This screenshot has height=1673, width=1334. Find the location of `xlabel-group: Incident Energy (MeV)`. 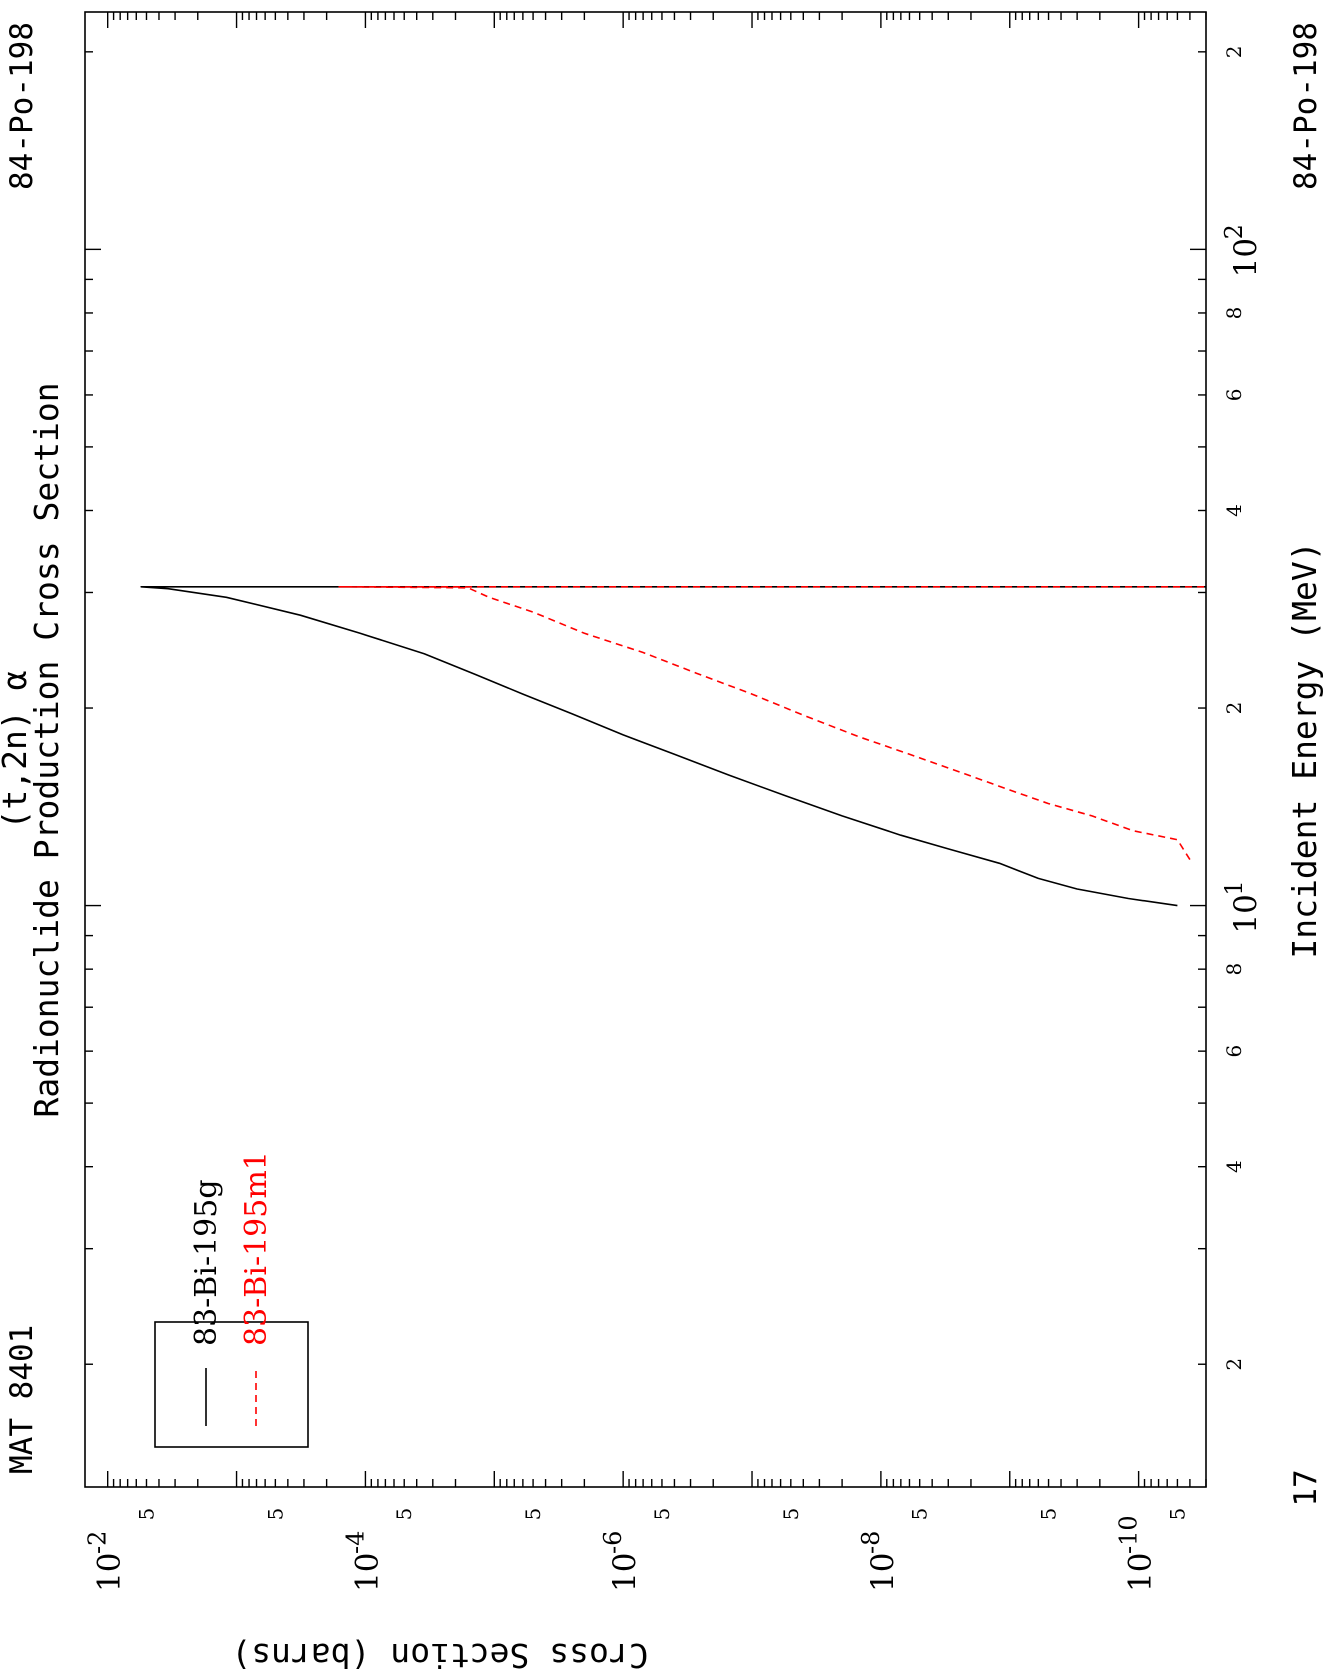

xlabel-group: Incident Energy (MeV) is located at coordinates (1304, 749).